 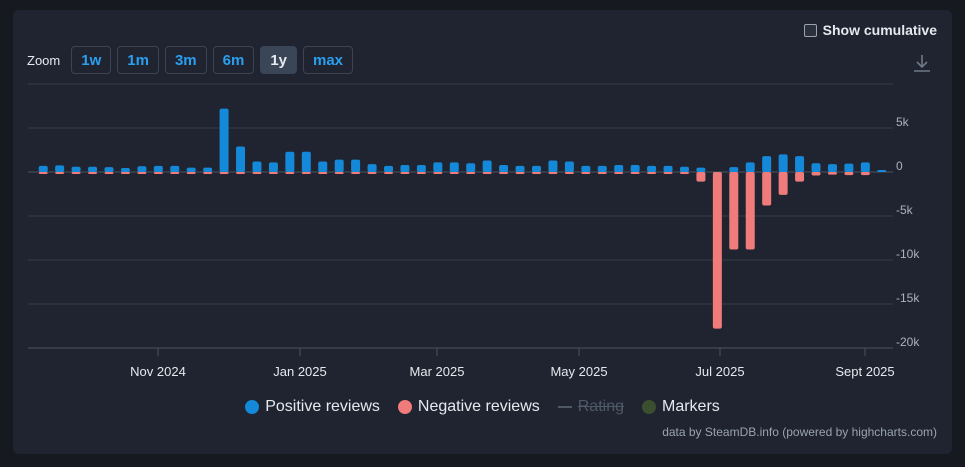 What do you see at coordinates (922, 63) in the screenshot?
I see `download-icon` at bounding box center [922, 63].